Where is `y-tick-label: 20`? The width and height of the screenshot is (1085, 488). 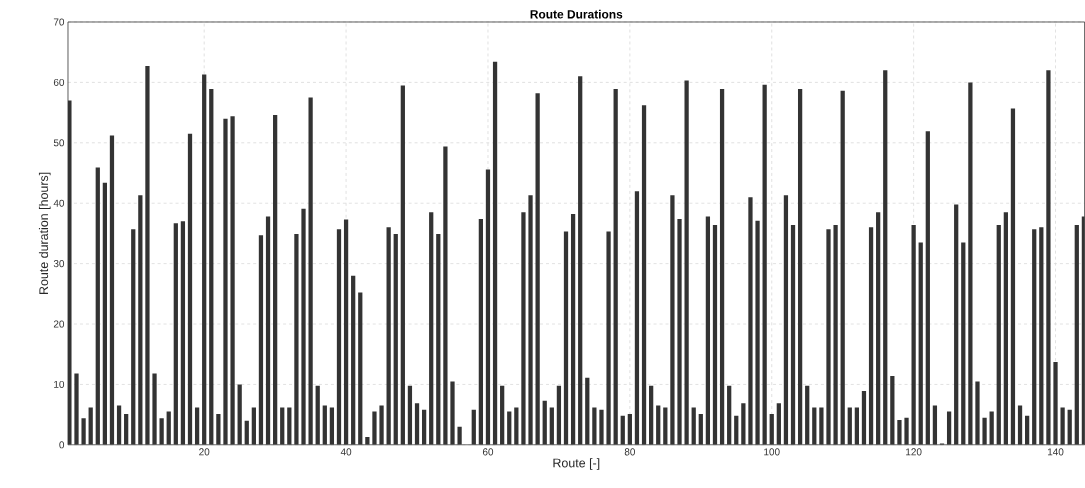
y-tick-label: 20 is located at coordinates (59, 324).